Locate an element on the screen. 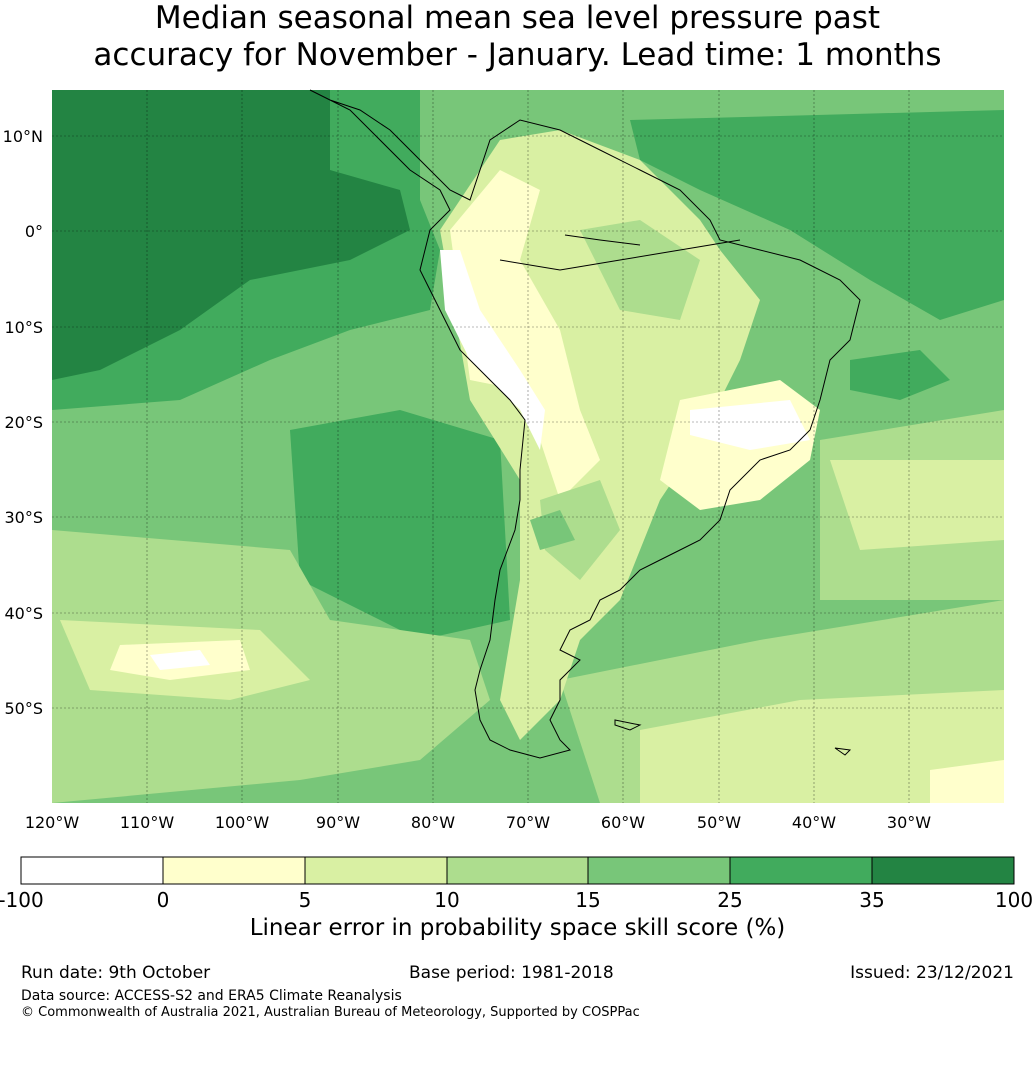  colorbar-tick: 10 is located at coordinates (446, 900).